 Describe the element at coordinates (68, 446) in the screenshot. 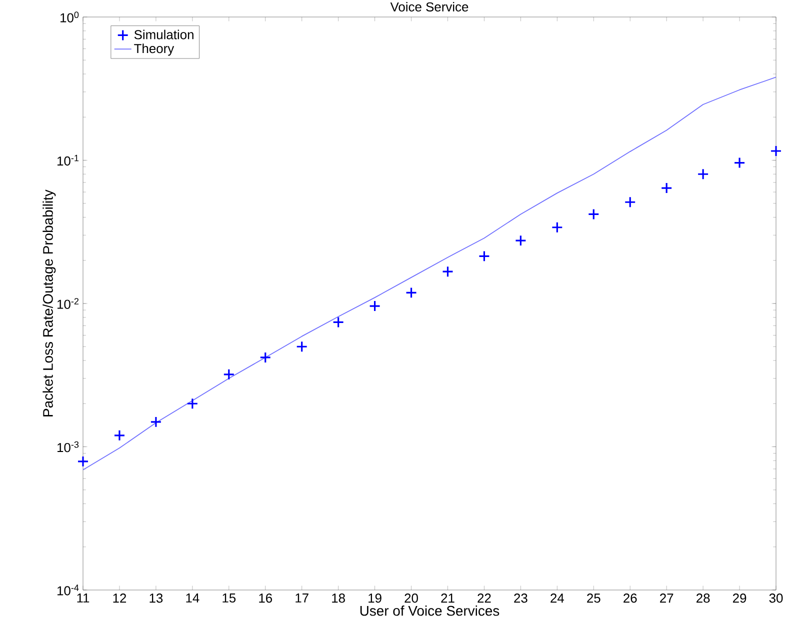

I see `y-tick-label: 10$^{-3}$` at that location.